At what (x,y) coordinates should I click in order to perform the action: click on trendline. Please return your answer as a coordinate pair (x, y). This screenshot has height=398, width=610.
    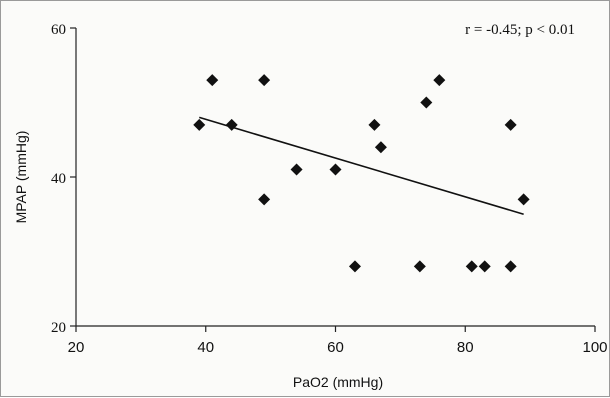
    Looking at the image, I should click on (361, 166).